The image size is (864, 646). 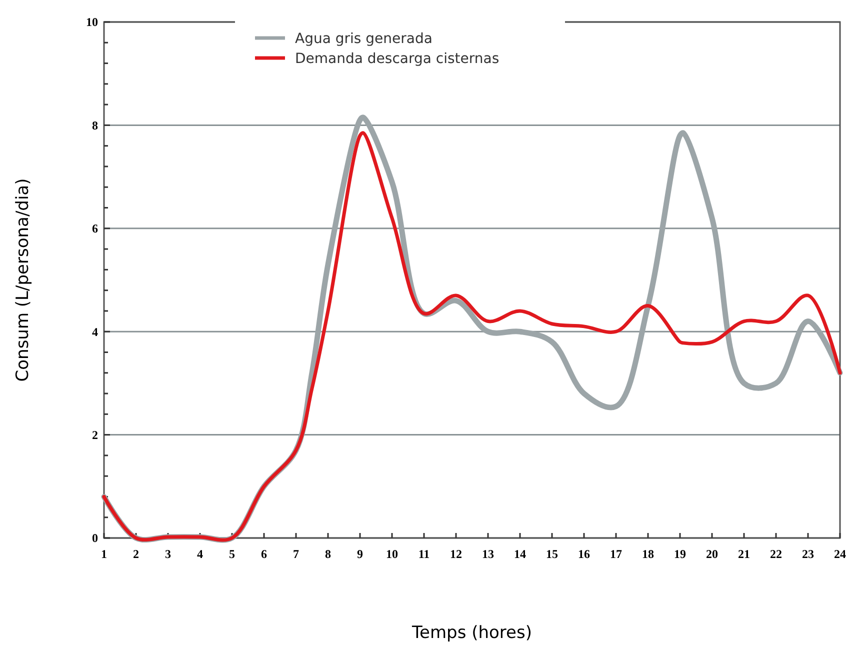 What do you see at coordinates (23, 280) in the screenshot?
I see `y-axis-title: Consum (L/persona/dia)` at bounding box center [23, 280].